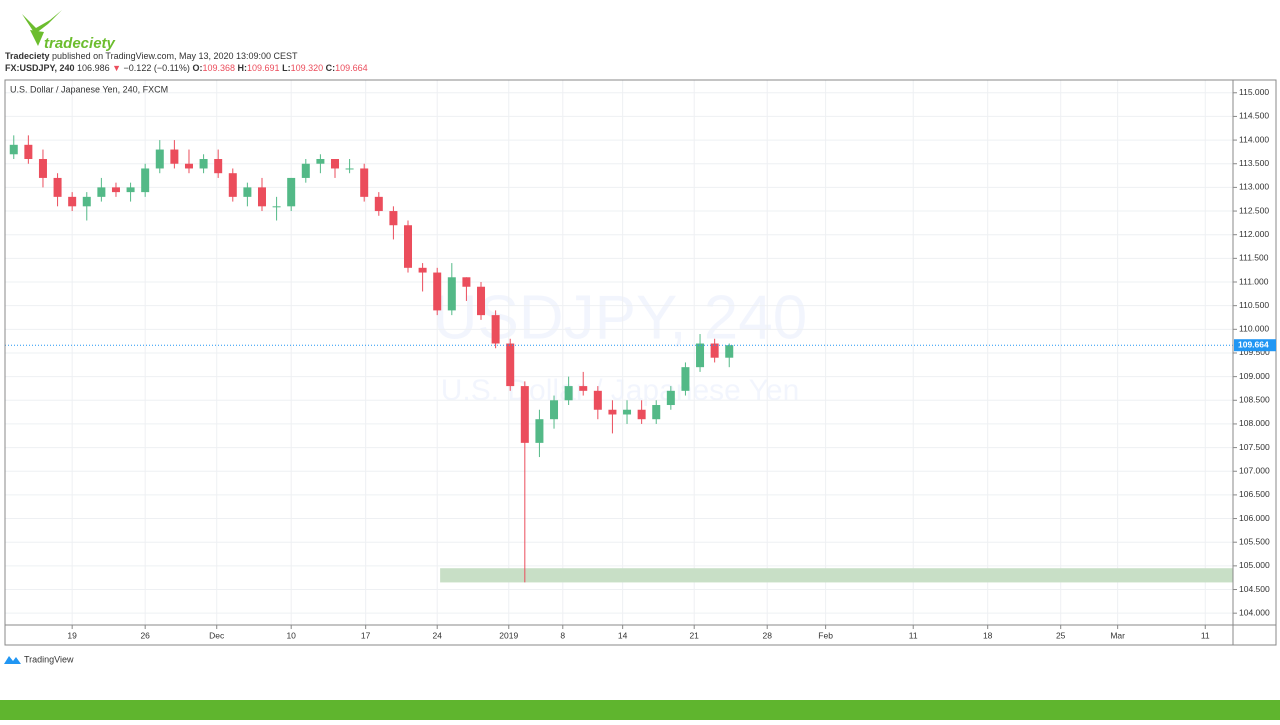  Describe the element at coordinates (1254, 565) in the screenshot. I see `y-tick-label: 105.000` at that location.